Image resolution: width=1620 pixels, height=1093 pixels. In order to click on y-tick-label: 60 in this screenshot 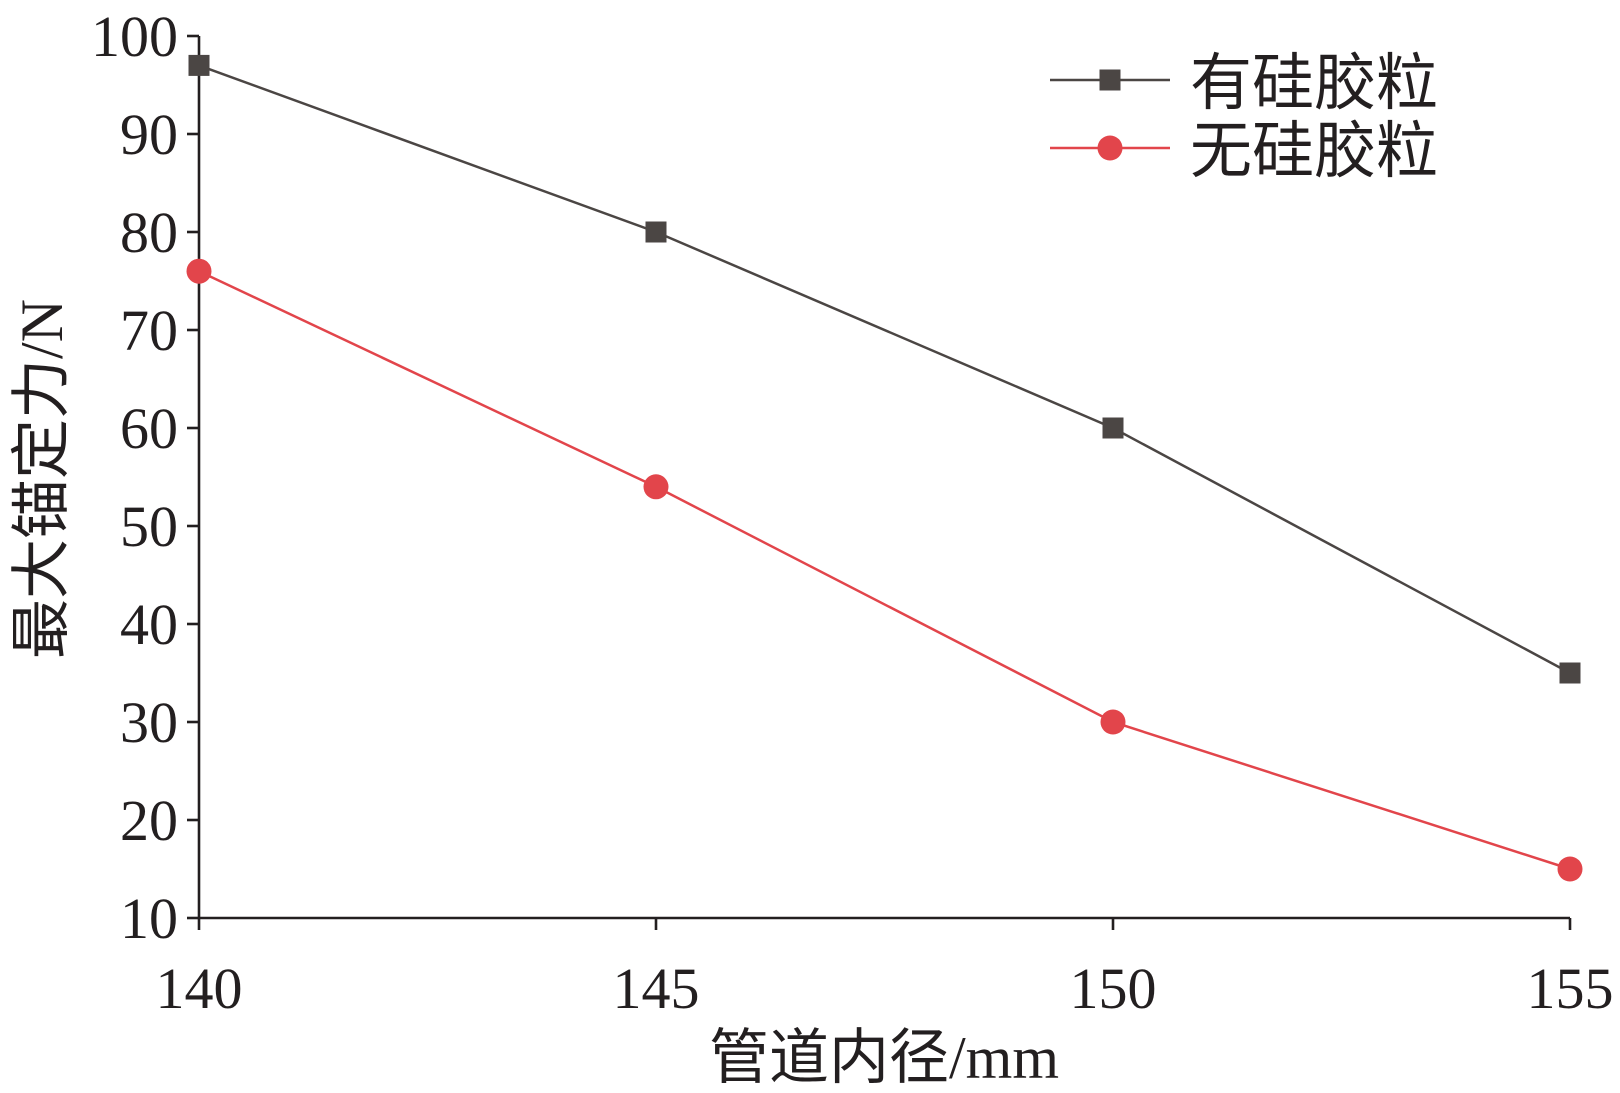, I will do `click(149, 428)`.